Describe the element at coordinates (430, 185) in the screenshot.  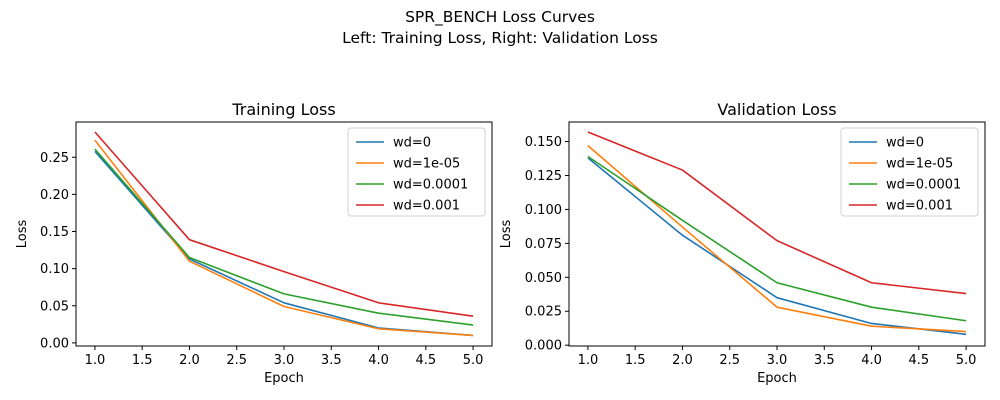
I see `training-legend-label-2: wd=0.0001` at that location.